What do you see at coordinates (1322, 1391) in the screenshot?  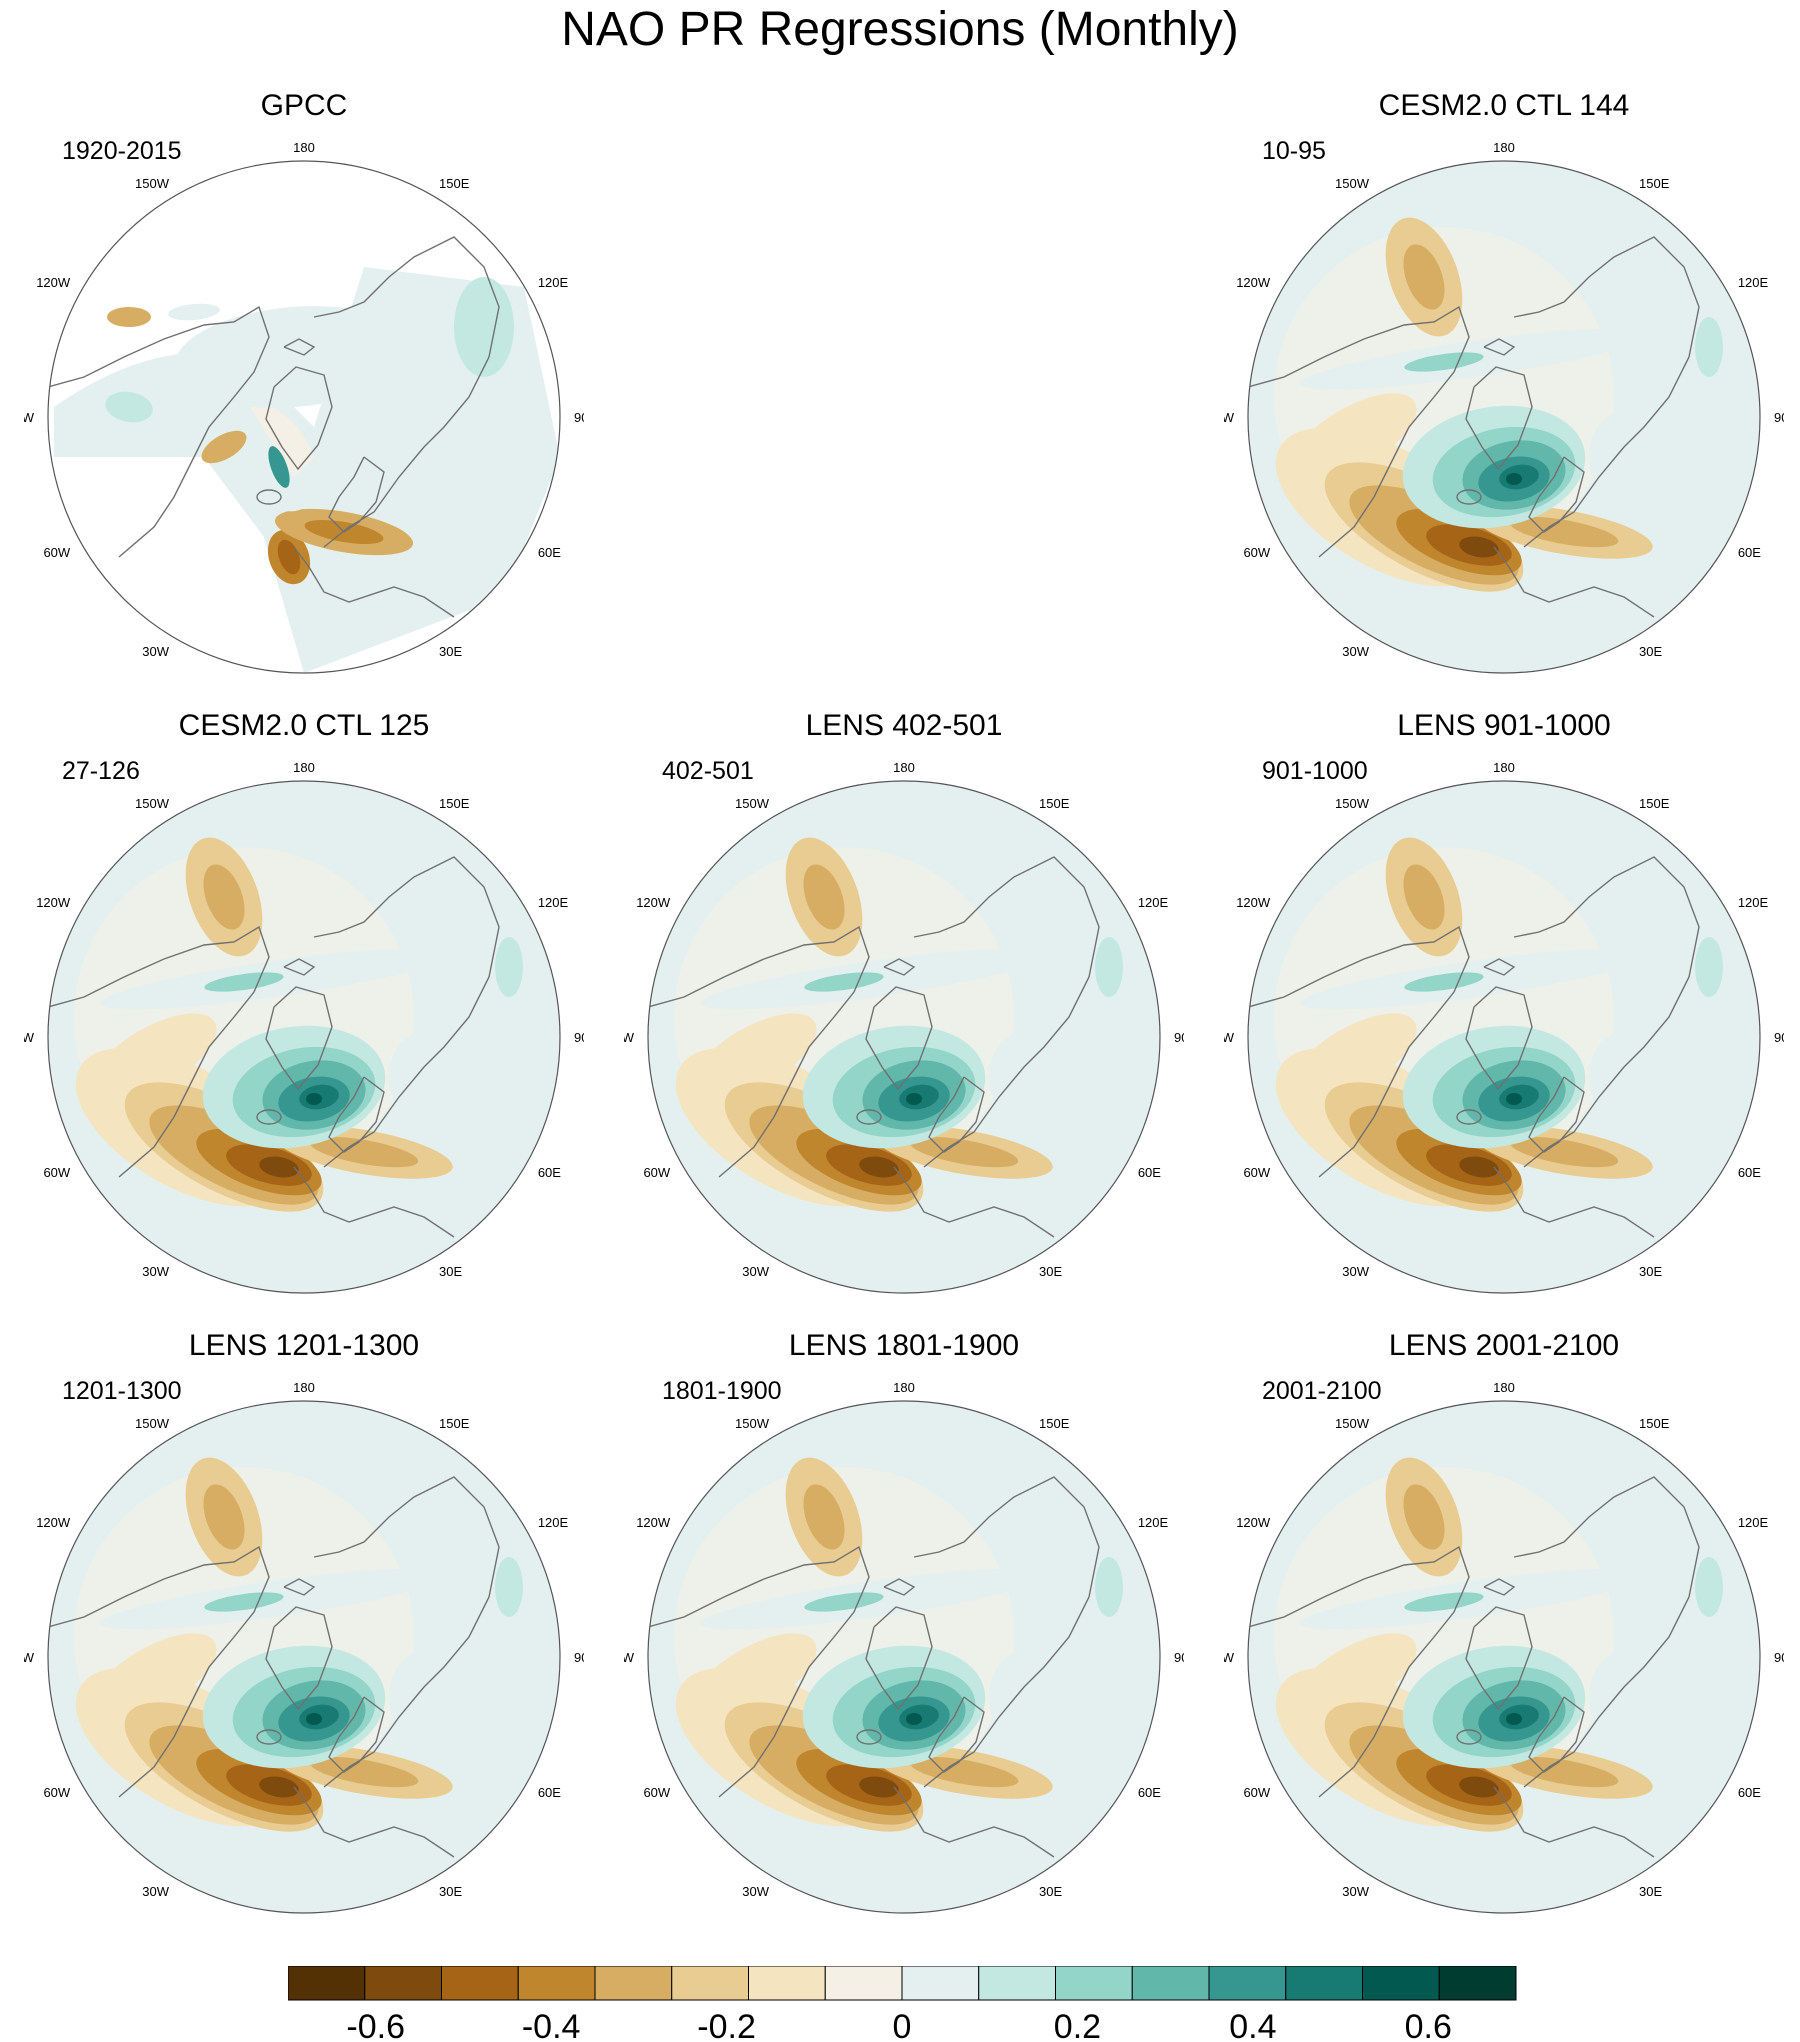 I see `panel-period: 2001-2100` at bounding box center [1322, 1391].